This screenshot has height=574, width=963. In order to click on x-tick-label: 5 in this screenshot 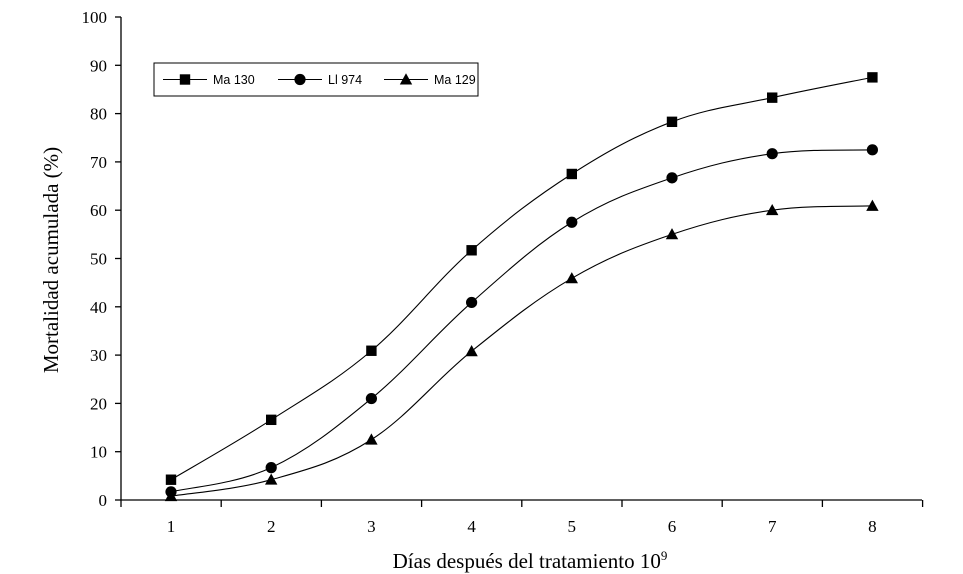, I will do `click(572, 526)`.